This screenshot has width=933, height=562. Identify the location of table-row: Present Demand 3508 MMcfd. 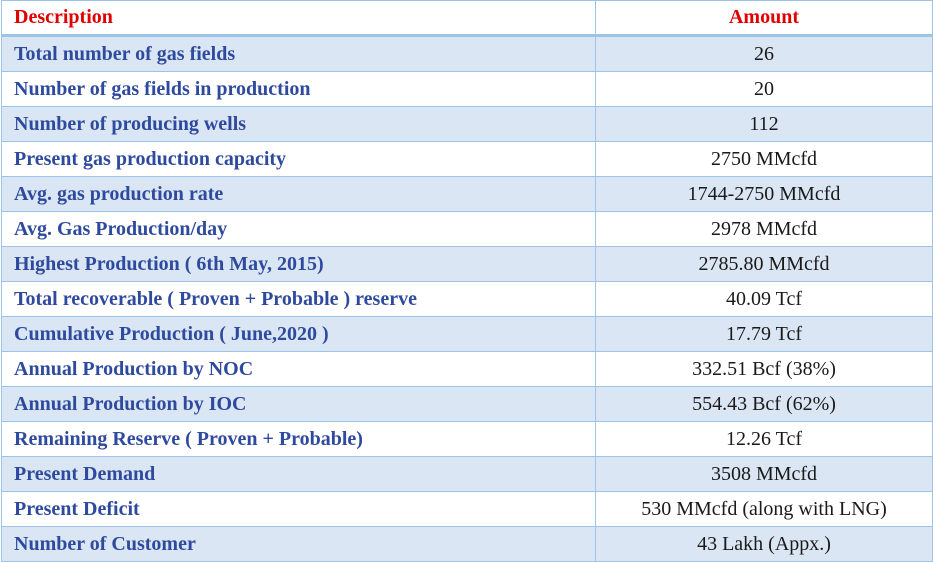
(467, 474).